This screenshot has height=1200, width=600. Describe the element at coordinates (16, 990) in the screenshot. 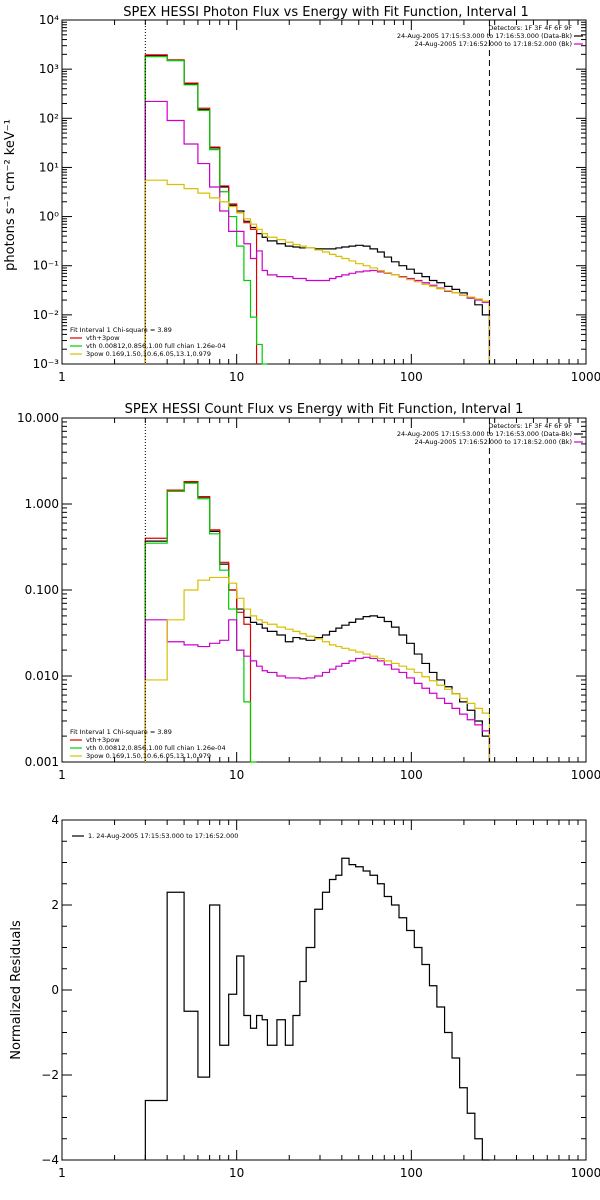

I see `panel3-ylabel: Normalized Residuals` at that location.